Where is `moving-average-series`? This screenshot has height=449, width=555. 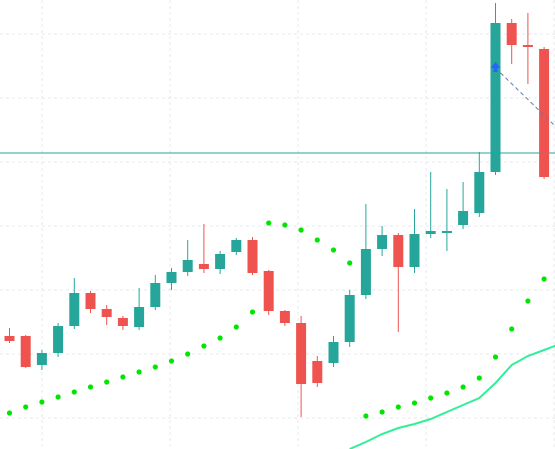 moving-average-series is located at coordinates (452, 396).